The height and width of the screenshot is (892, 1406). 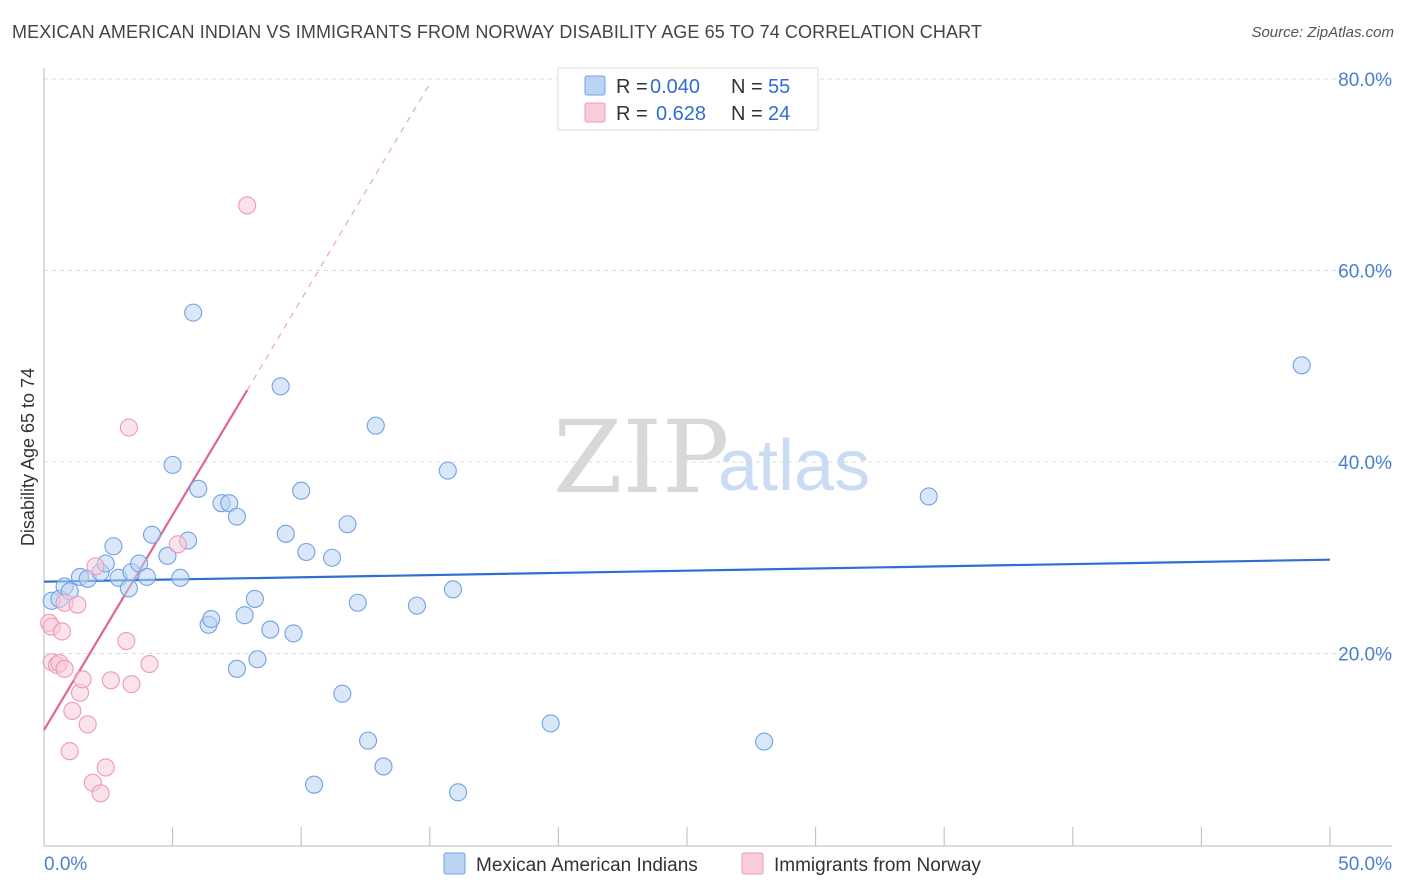 I want to click on legend-swatch-norway, so click(x=595, y=112).